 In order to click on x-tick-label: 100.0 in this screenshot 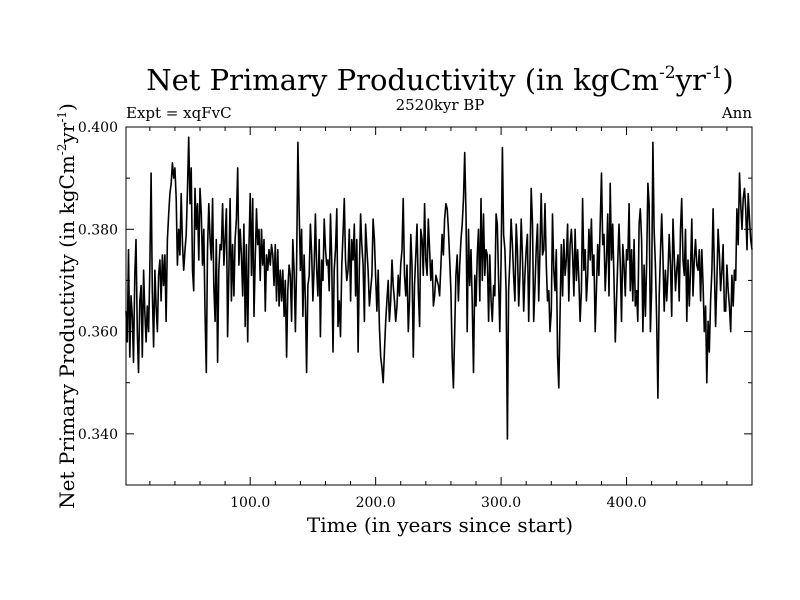, I will do `click(250, 503)`.